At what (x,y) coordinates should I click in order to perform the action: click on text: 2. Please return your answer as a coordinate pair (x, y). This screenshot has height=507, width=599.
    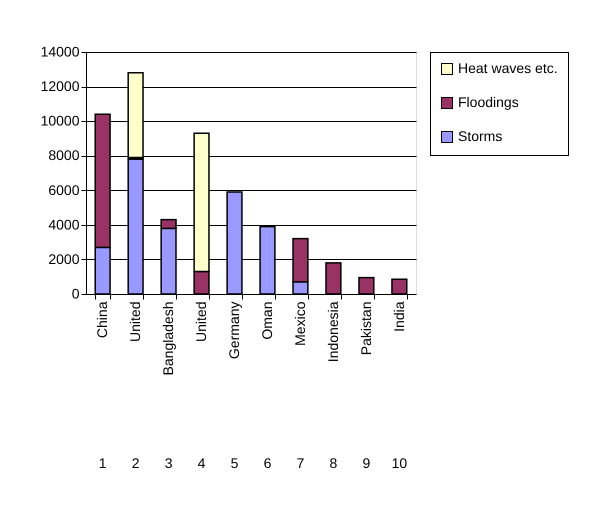
    Looking at the image, I should click on (136, 463).